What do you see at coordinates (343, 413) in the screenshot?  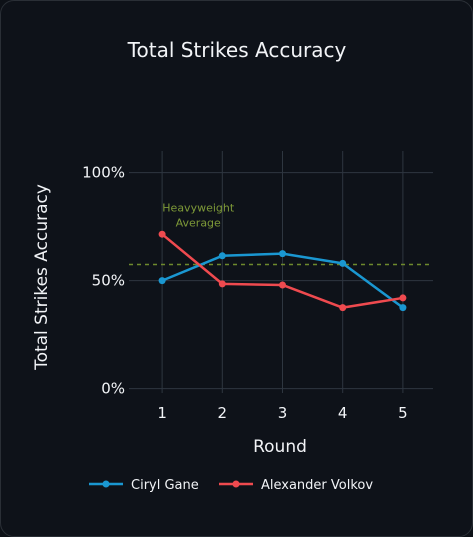 I see `x-tick-label-4: 4` at bounding box center [343, 413].